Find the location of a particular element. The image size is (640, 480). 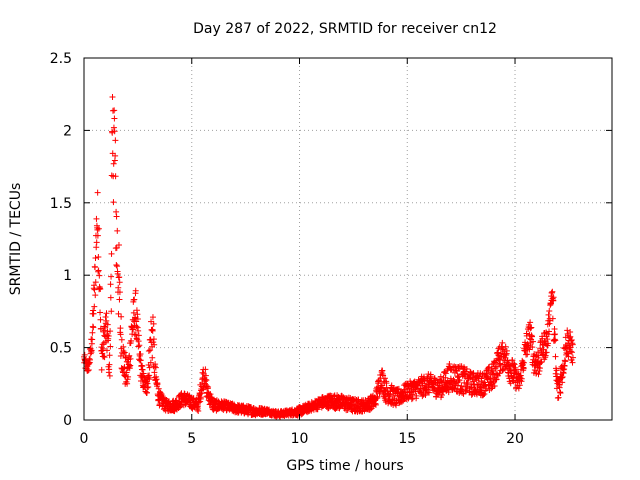

x-tick-label: 15 is located at coordinates (407, 439).